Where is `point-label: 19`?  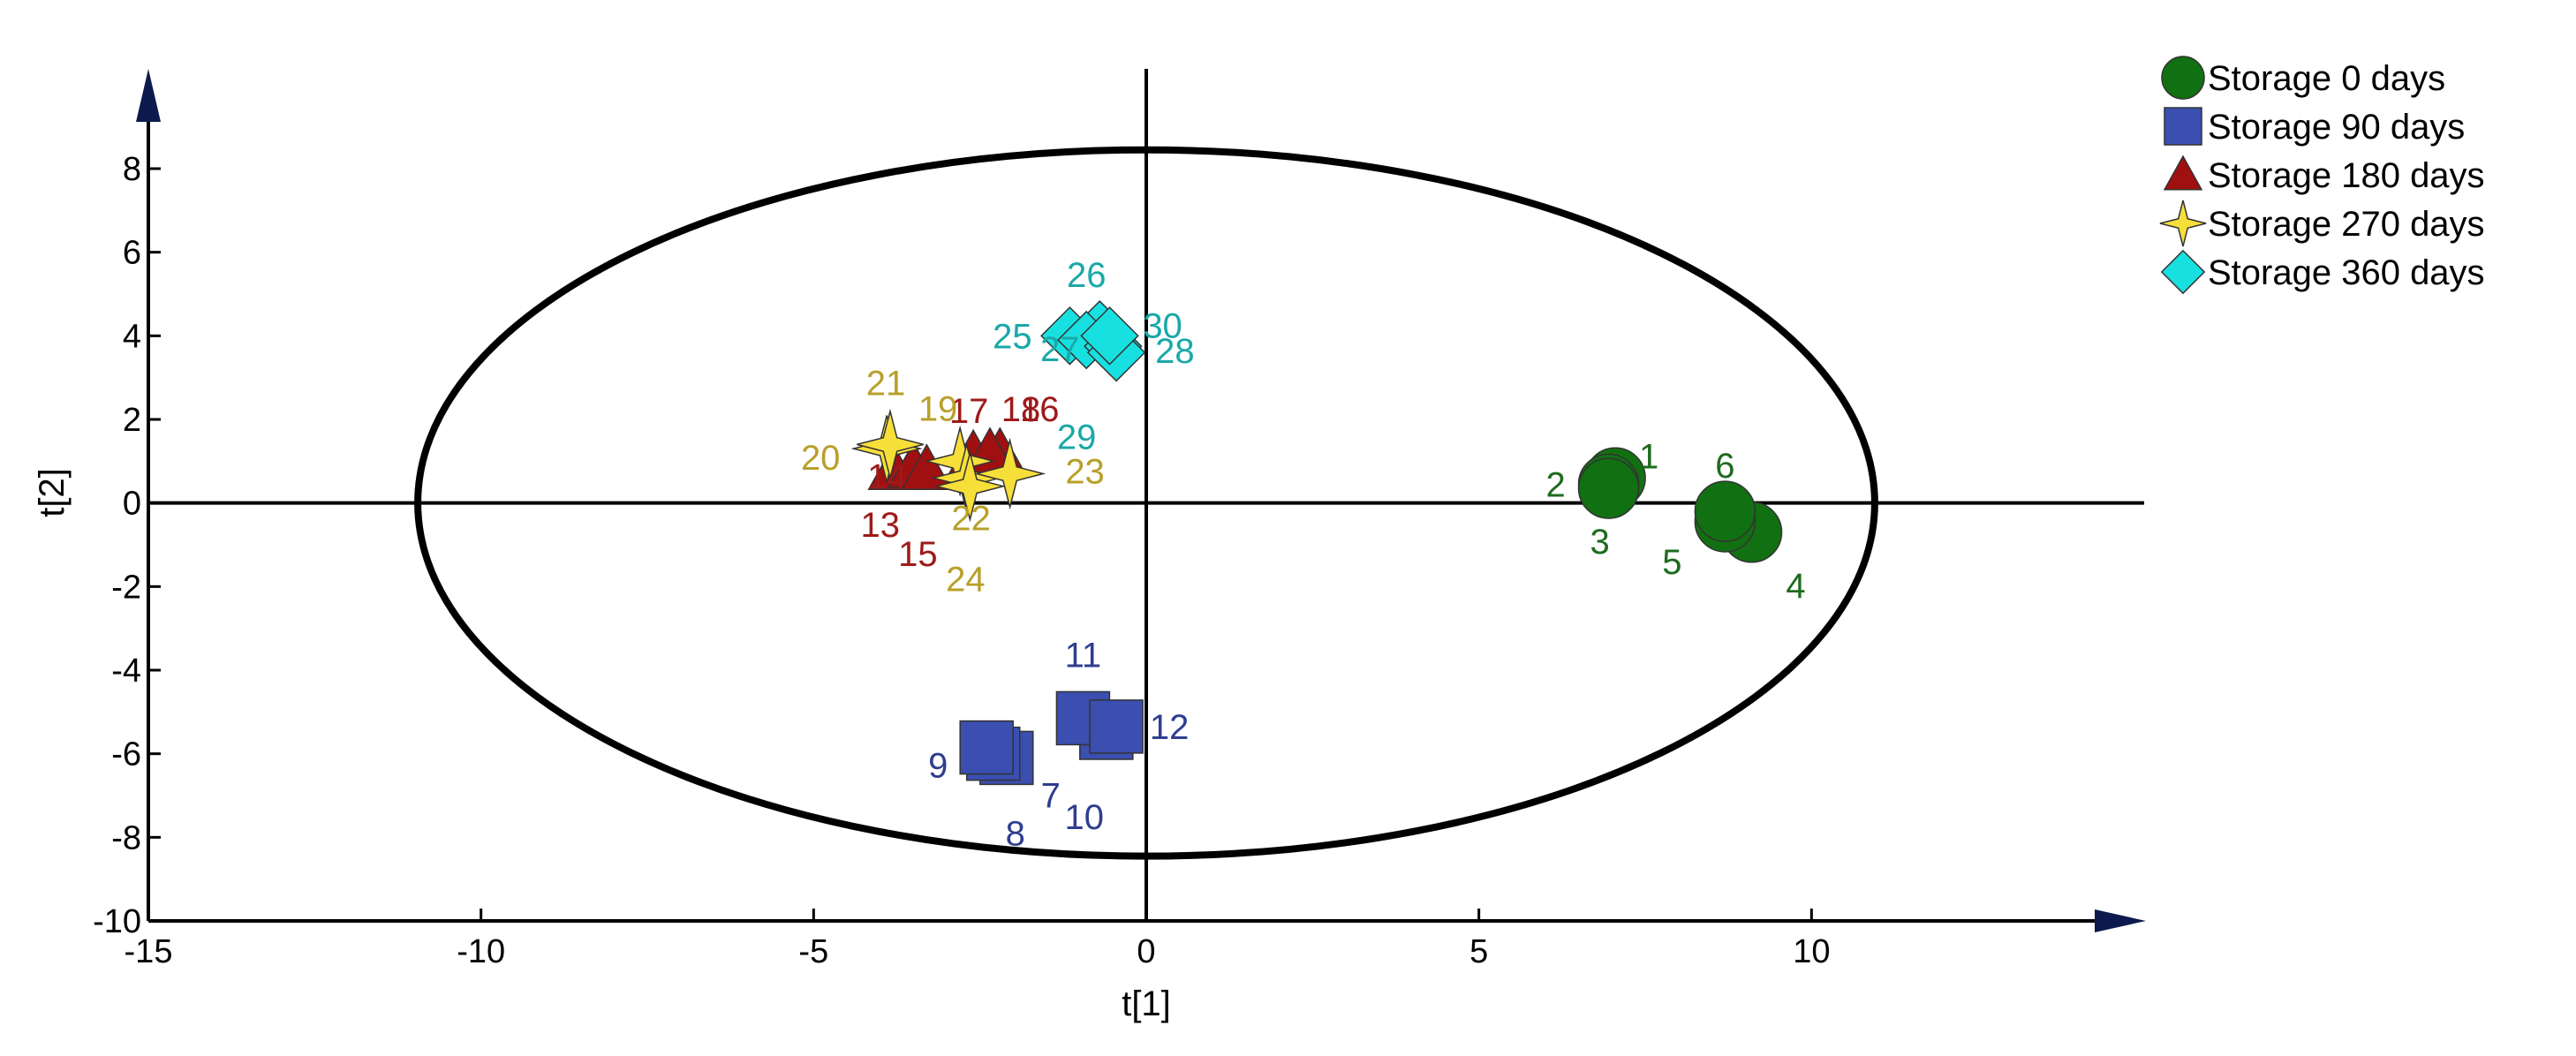
point-label: 19 is located at coordinates (938, 408).